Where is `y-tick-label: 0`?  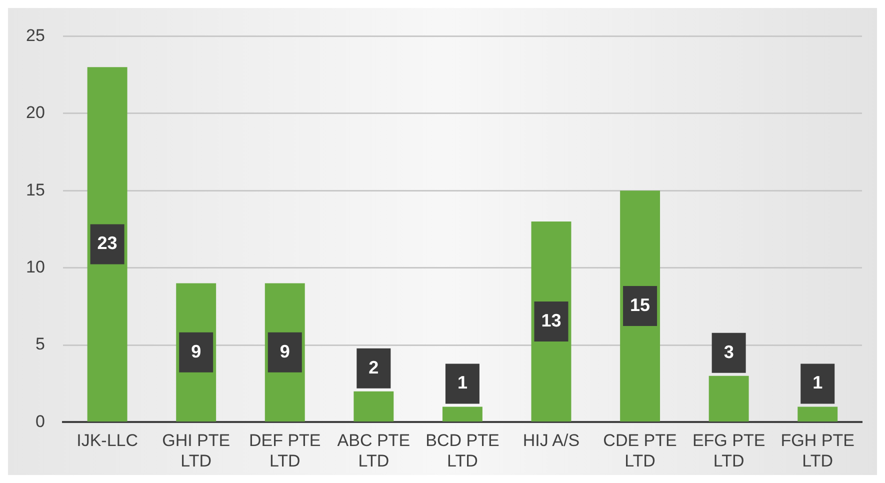 y-tick-label: 0 is located at coordinates (40, 421).